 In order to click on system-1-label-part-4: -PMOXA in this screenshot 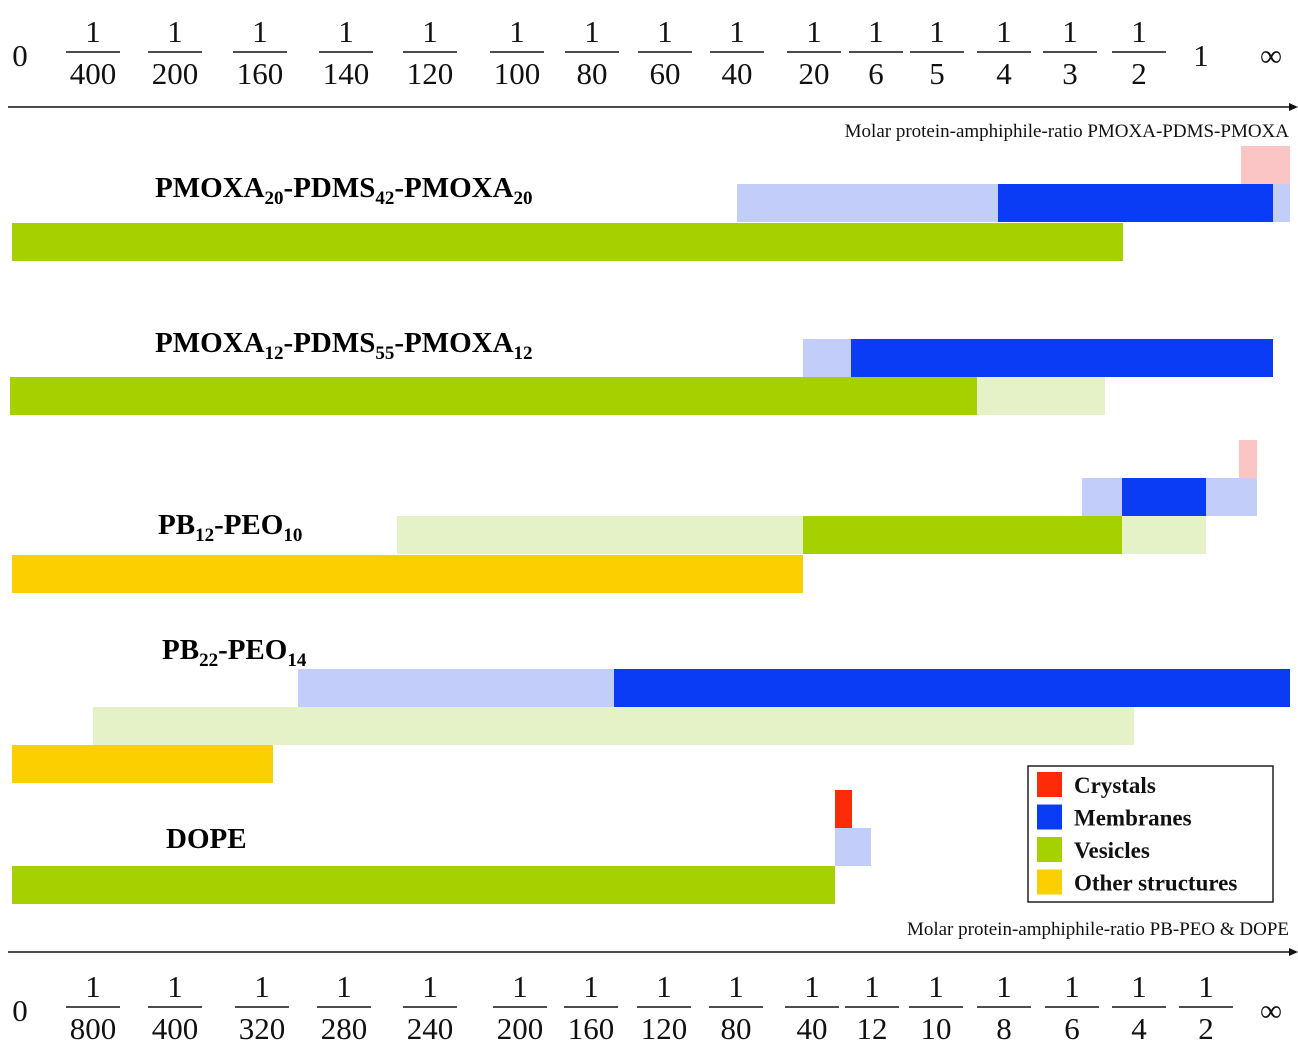, I will do `click(453, 188)`.